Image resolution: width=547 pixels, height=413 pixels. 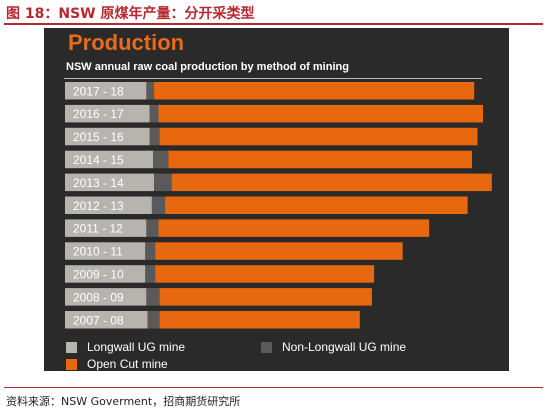 I want to click on source-note: 资料来源：NSW Goverment，招商期货研究所, so click(x=123, y=401).